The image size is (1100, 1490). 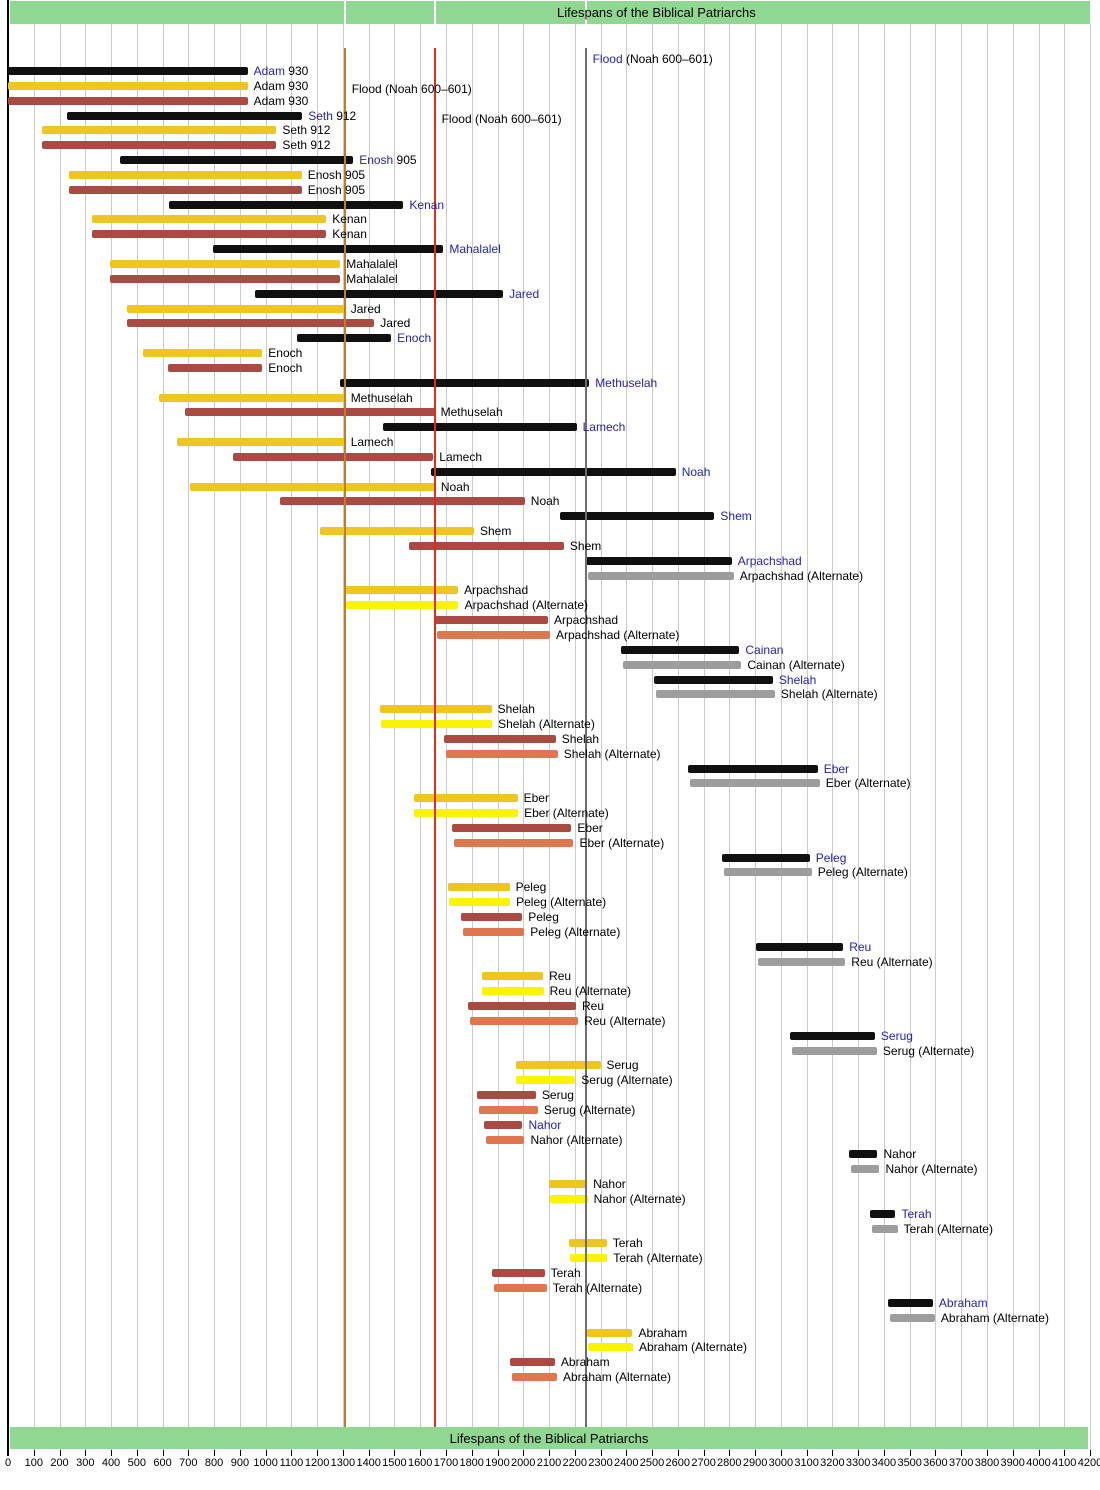 I want to click on patriarch-link: Kenan, so click(x=427, y=204).